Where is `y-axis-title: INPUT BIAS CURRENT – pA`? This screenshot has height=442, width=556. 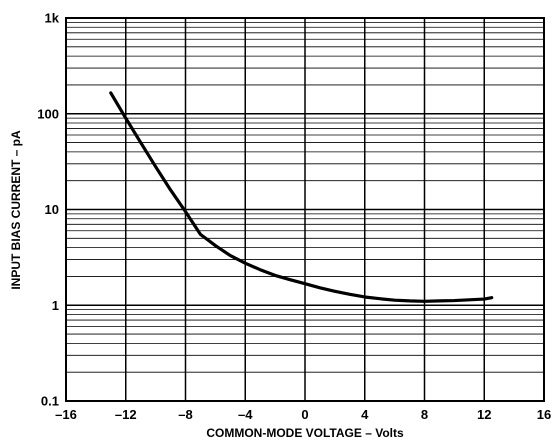 y-axis-title: INPUT BIAS CURRENT – pA is located at coordinates (16, 210).